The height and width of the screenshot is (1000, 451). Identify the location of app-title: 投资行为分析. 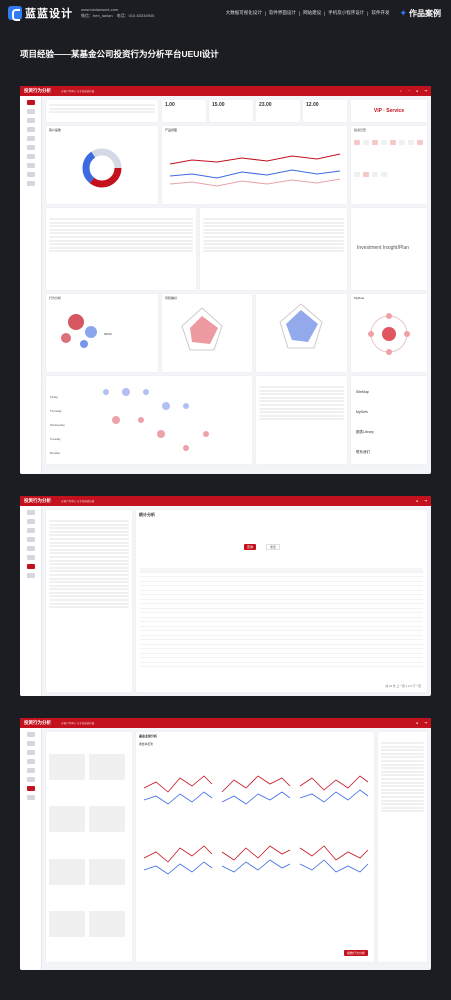
(37, 90).